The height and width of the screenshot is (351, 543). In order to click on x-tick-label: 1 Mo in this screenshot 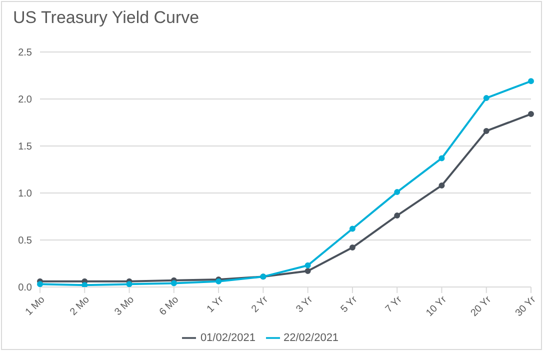, I will do `click(36, 306)`.